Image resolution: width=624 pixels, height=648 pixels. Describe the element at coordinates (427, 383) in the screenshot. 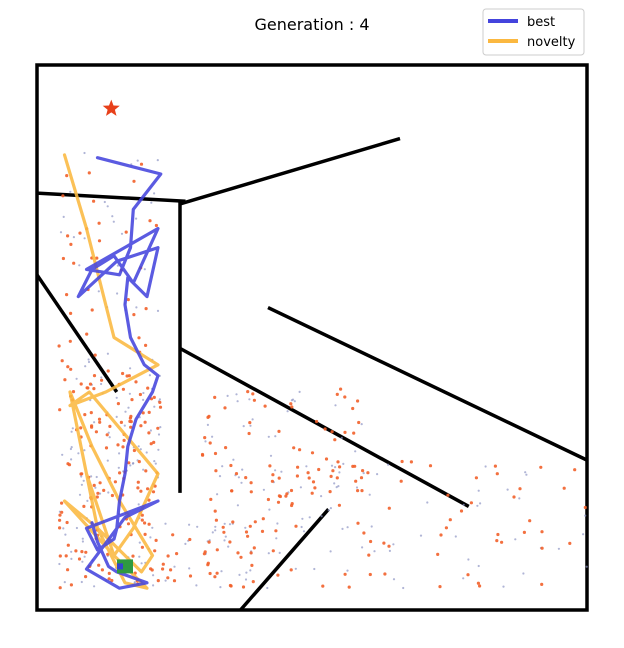

I see `maze-wall` at that location.